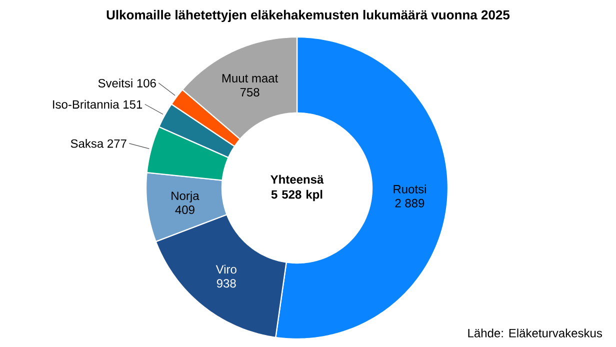  I want to click on slice-label: Sveitsi, so click(115, 83).